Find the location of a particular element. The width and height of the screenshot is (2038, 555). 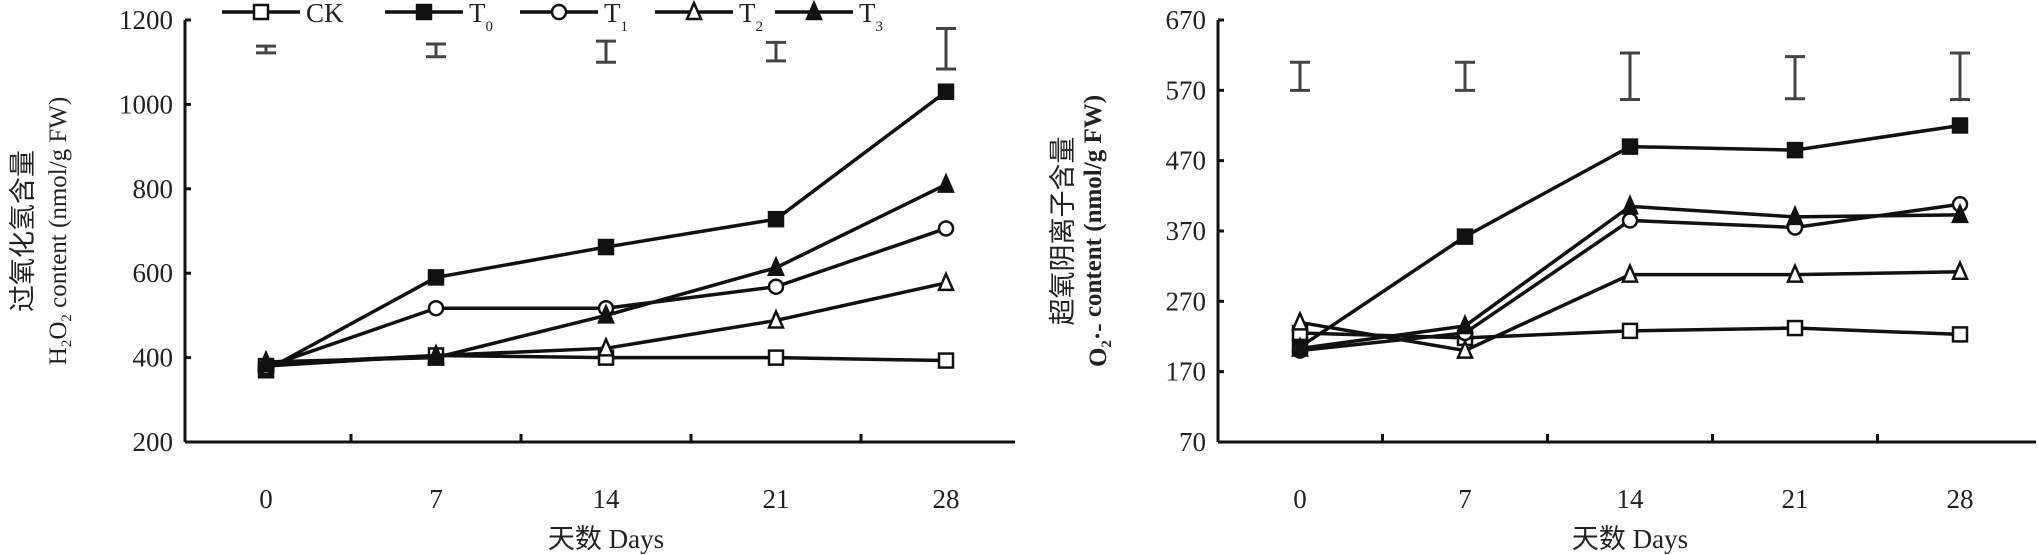

y-tick-label: 1000 is located at coordinates (146, 104).